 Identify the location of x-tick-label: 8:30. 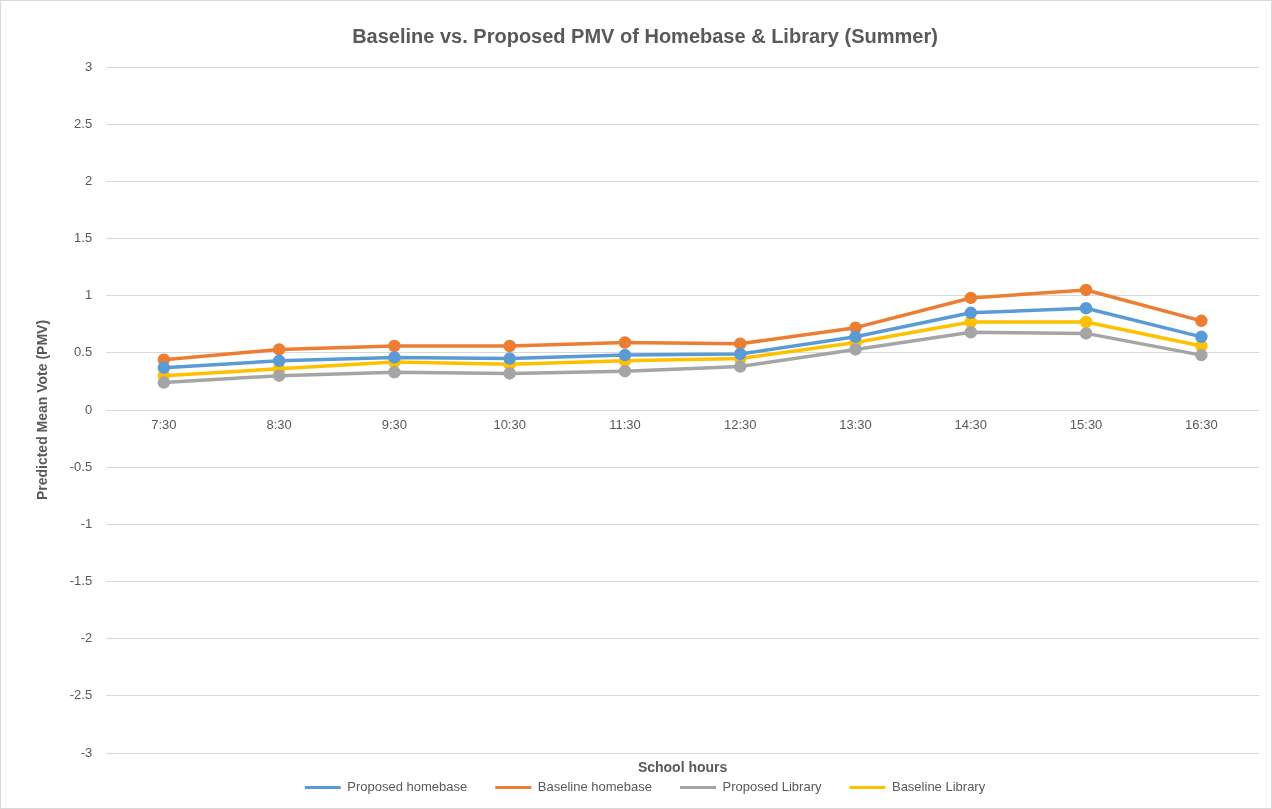
(279, 425).